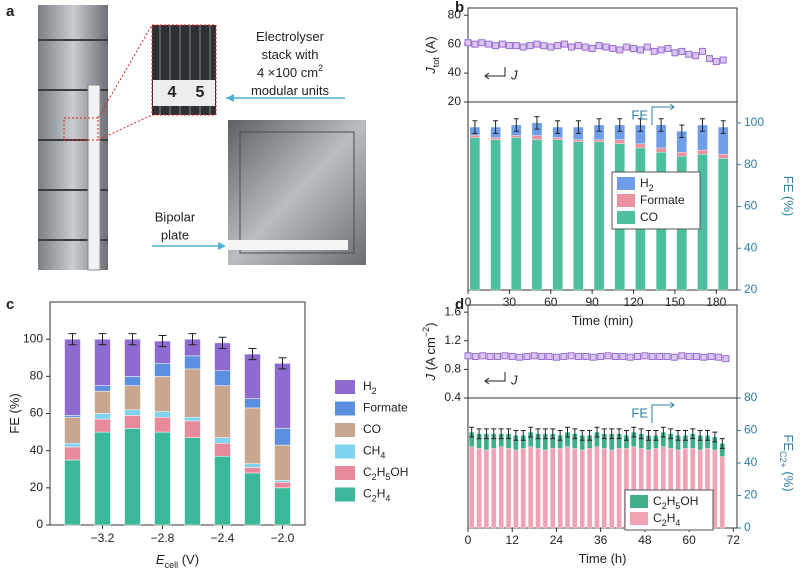  I want to click on label-part: J, so click(430, 71).